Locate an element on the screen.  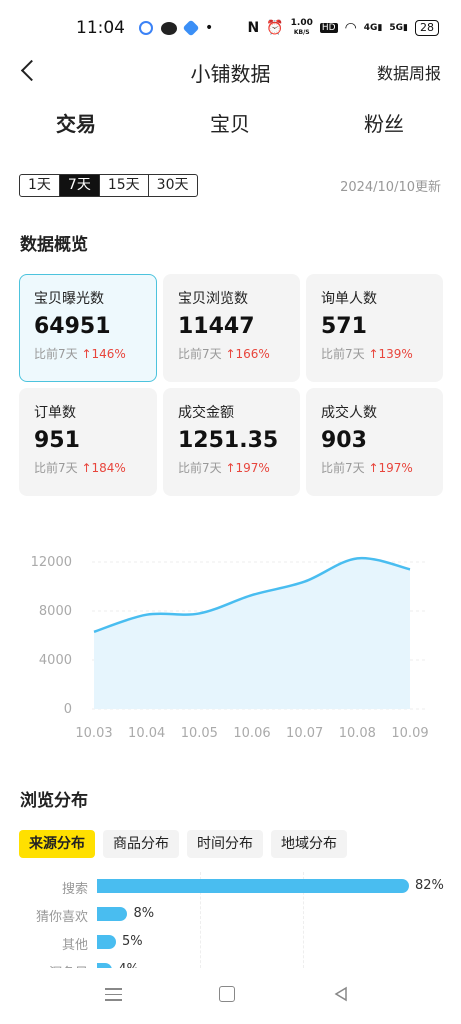
x-tick-label: 10.03 is located at coordinates (93, 733).